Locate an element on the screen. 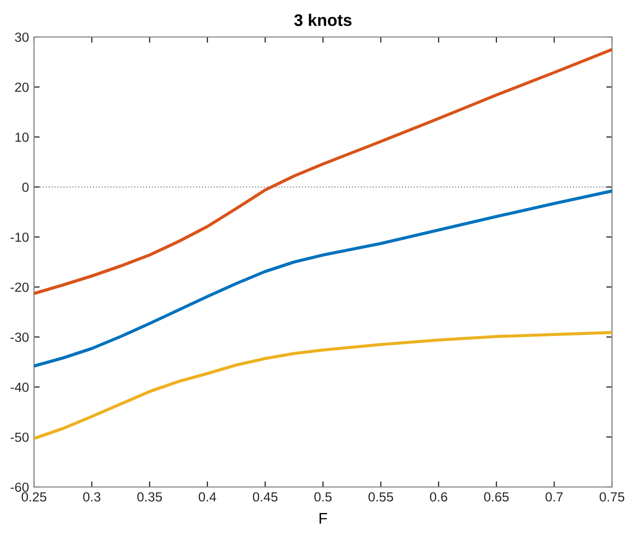 Image resolution: width=630 pixels, height=534 pixels. x-axis-title: F is located at coordinates (324, 518).